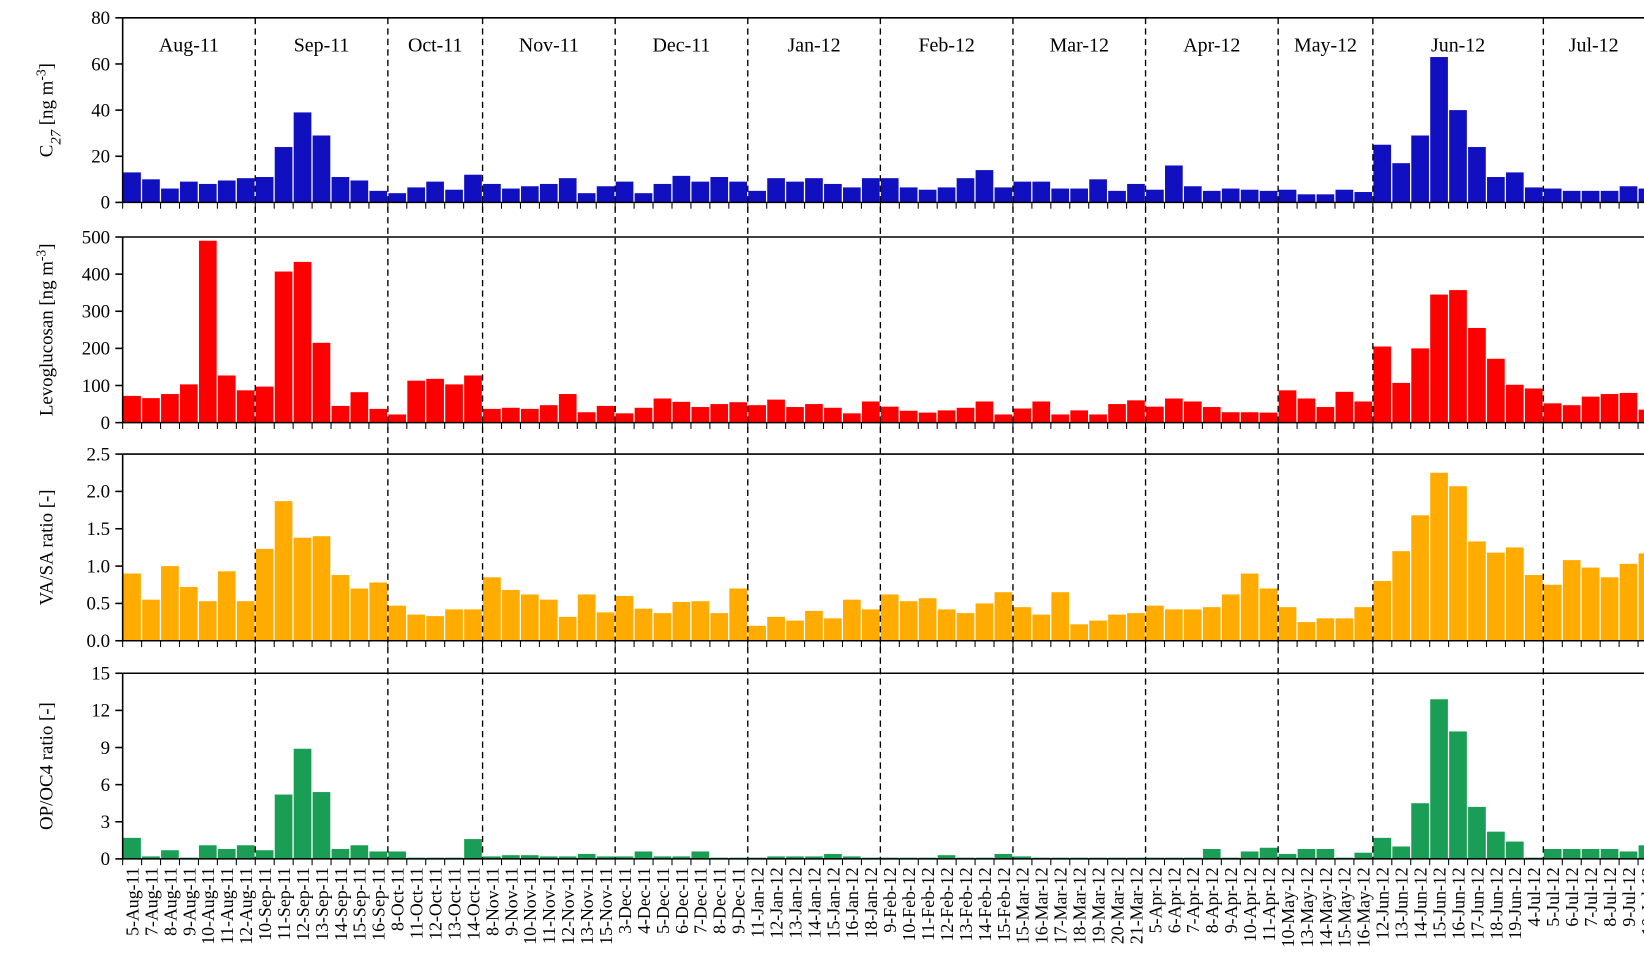  I want to click on x-tick-label: 11-Oct-11, so click(417, 903).